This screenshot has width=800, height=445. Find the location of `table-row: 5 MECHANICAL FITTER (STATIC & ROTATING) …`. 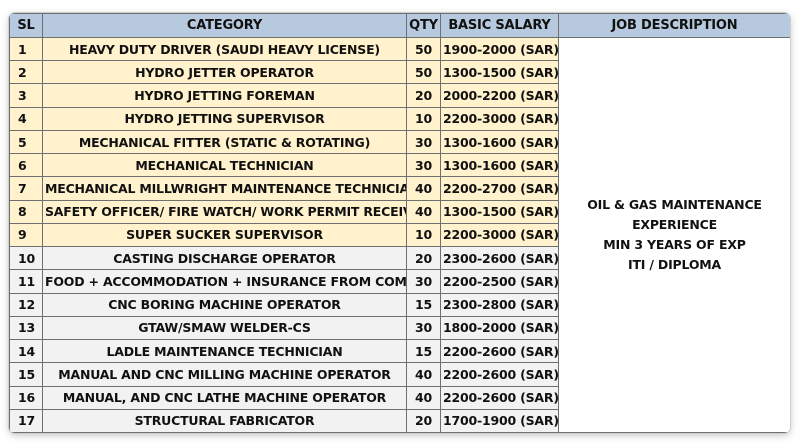

table-row: 5 MECHANICAL FITTER (STATIC & ROTATING) … is located at coordinates (400, 142).